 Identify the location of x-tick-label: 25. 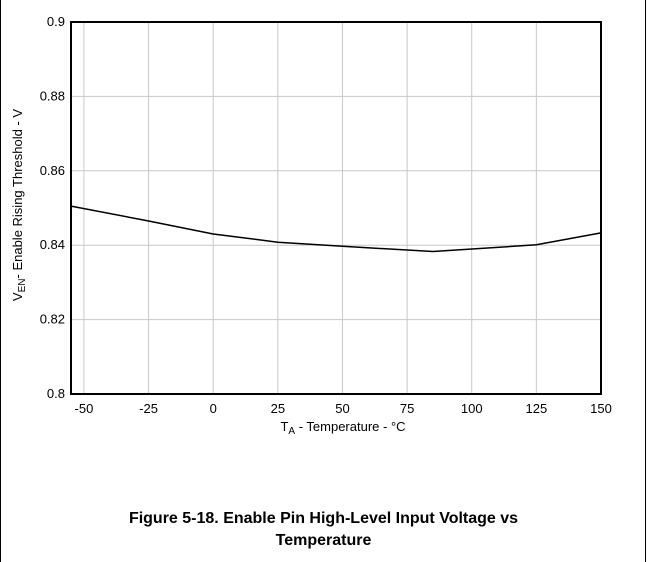
(278, 408).